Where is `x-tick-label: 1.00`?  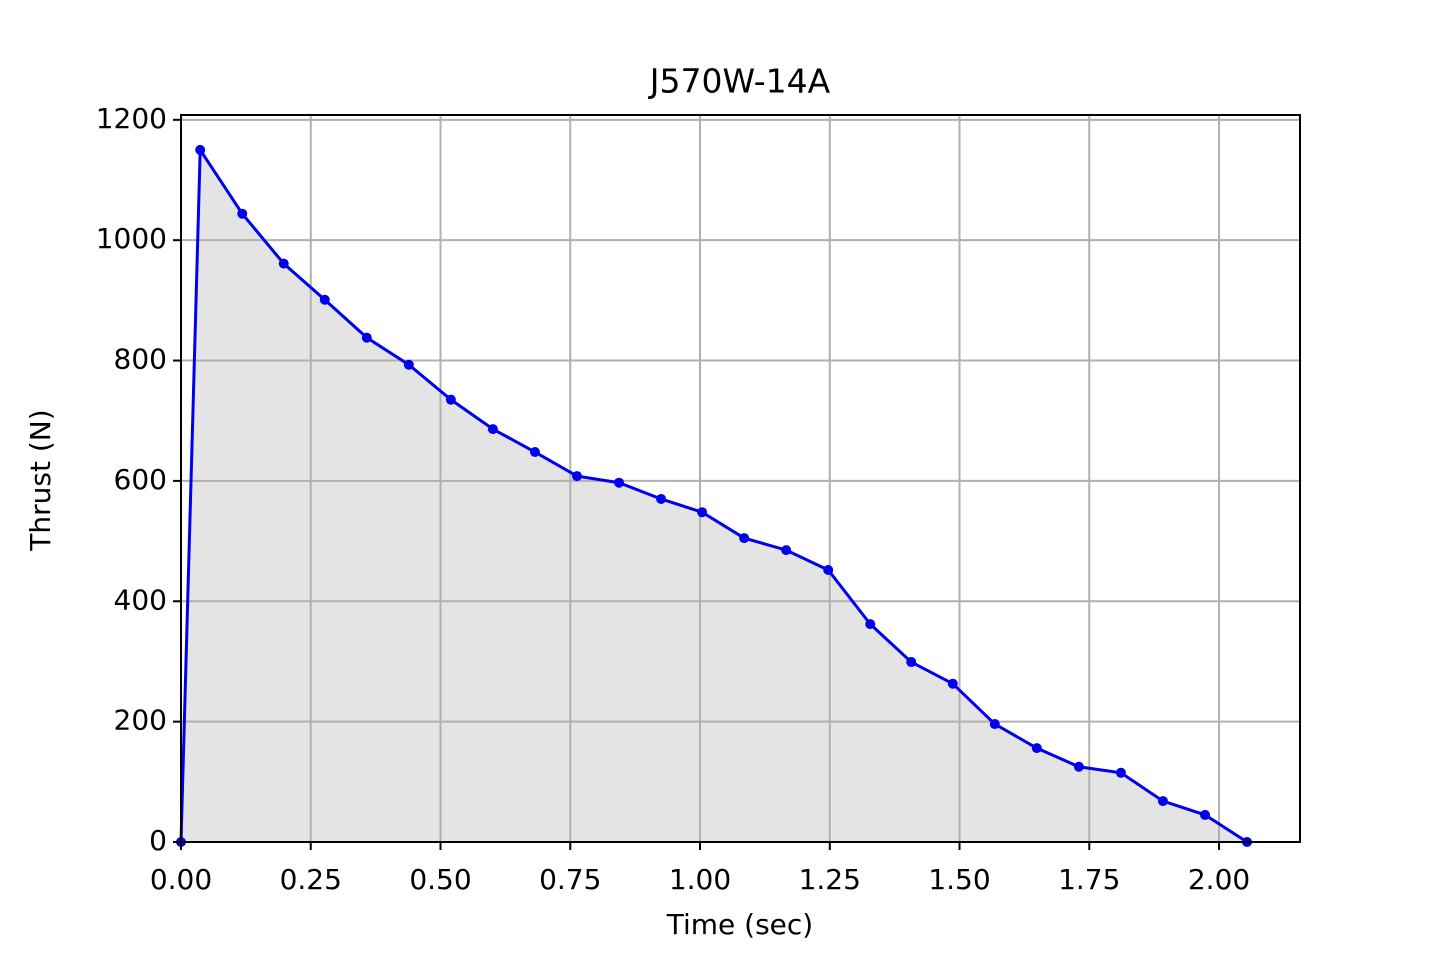 x-tick-label: 1.00 is located at coordinates (700, 879).